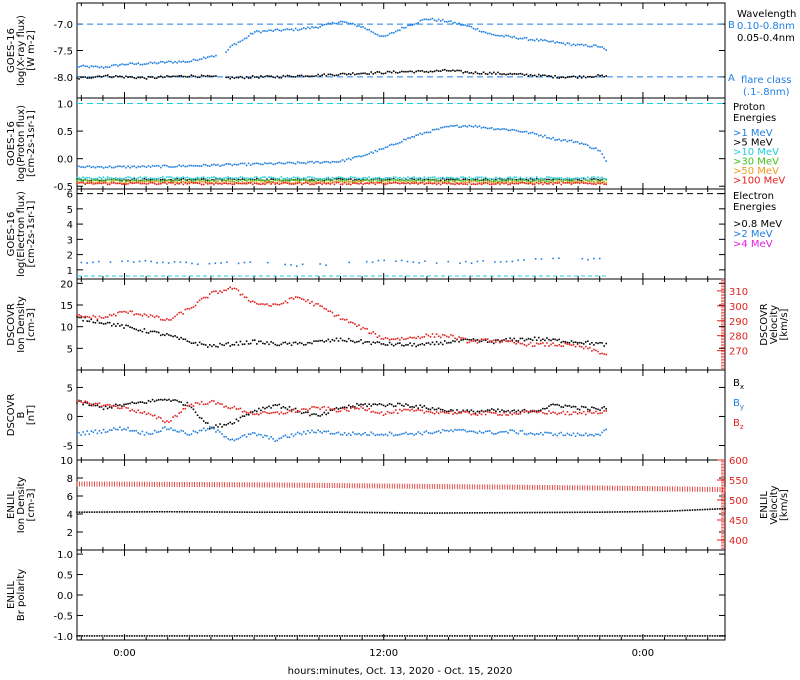 The width and height of the screenshot is (800, 680). What do you see at coordinates (65, 576) in the screenshot?
I see `y-tick-label: 0.5` at bounding box center [65, 576].